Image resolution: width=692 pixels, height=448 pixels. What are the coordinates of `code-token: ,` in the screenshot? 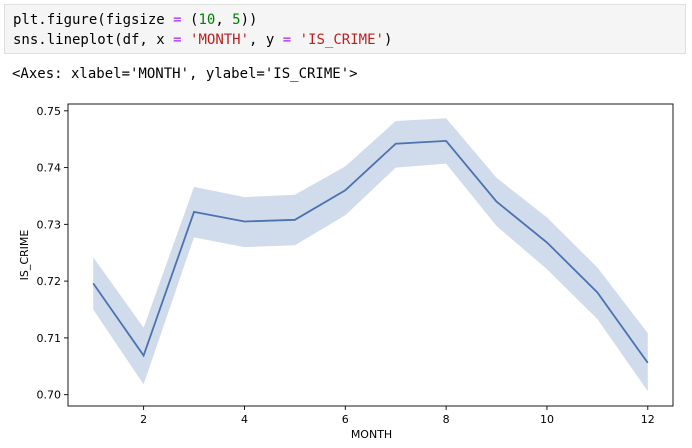 It's located at (224, 20).